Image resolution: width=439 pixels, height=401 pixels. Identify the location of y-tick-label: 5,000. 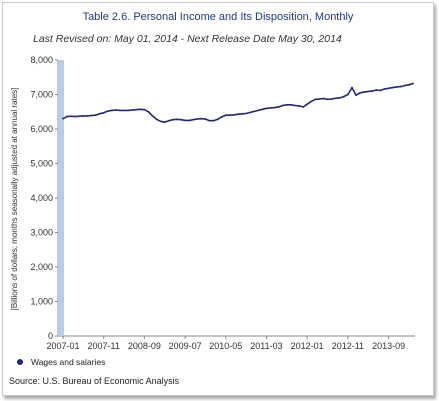
(41, 164).